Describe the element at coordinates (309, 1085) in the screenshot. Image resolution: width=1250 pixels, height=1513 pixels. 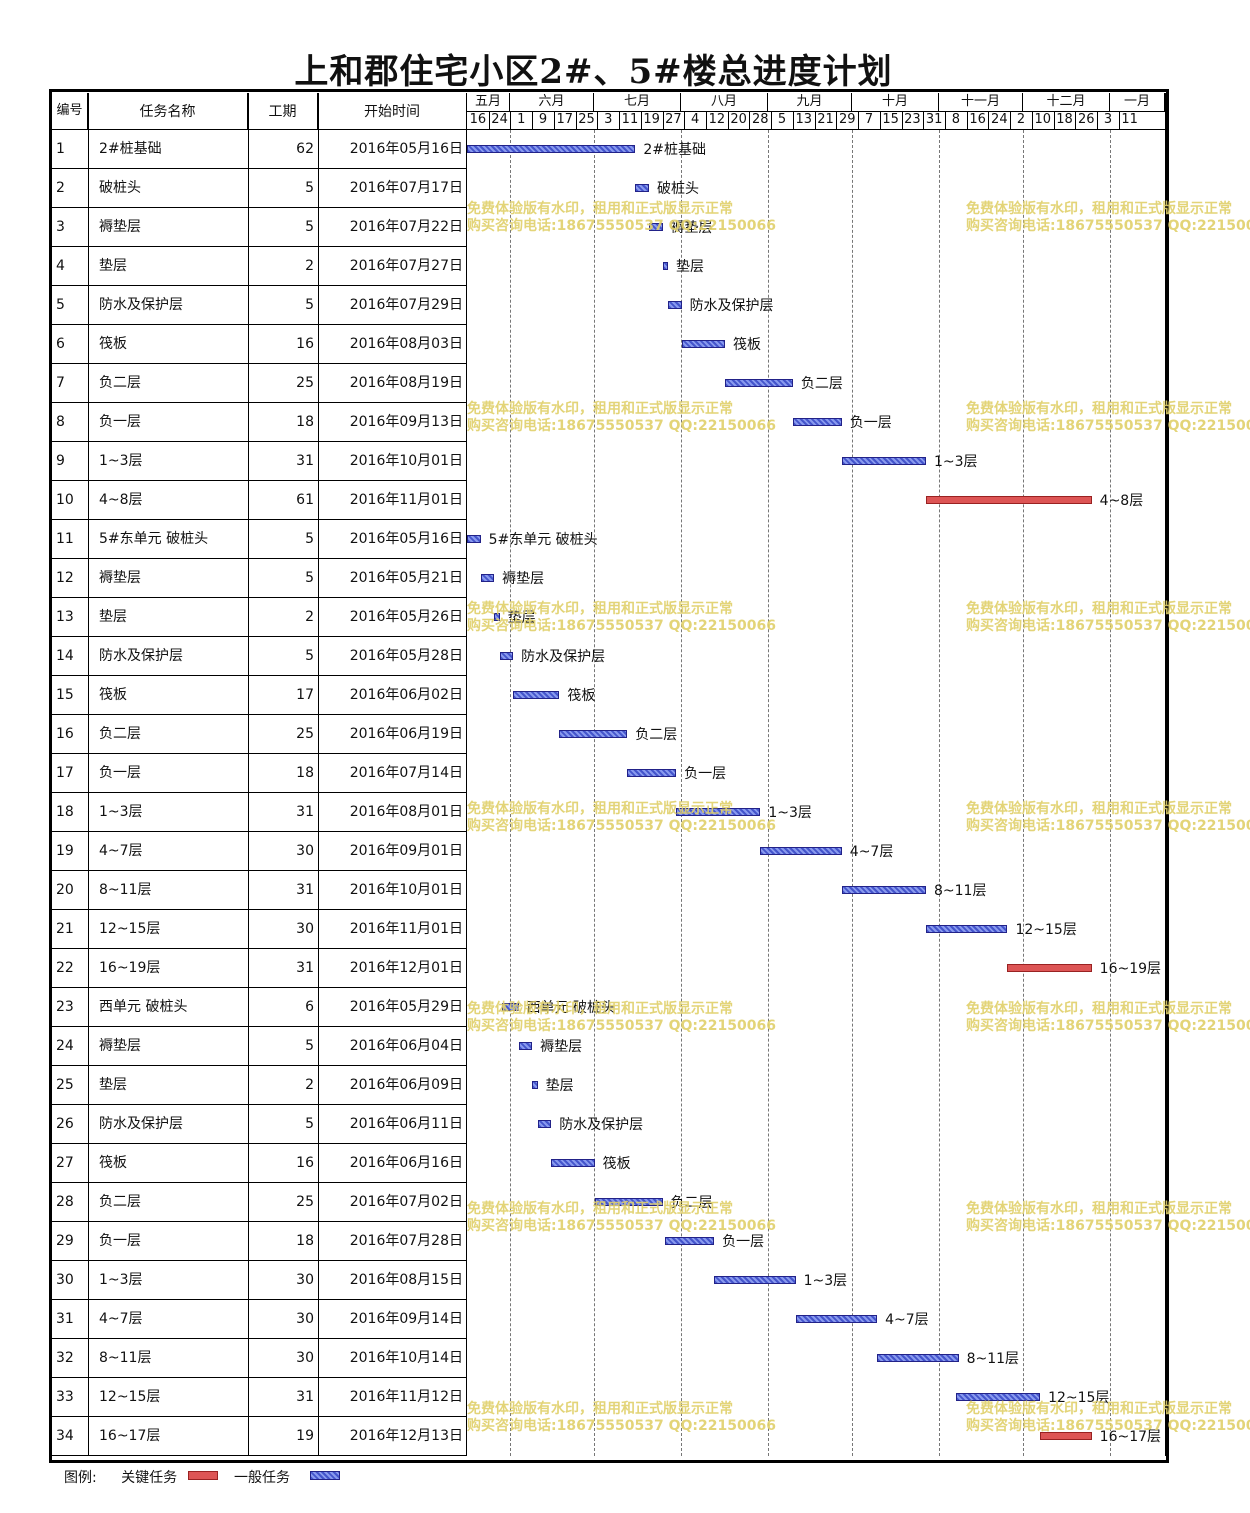
I see `task-duration-cell: 2` at that location.